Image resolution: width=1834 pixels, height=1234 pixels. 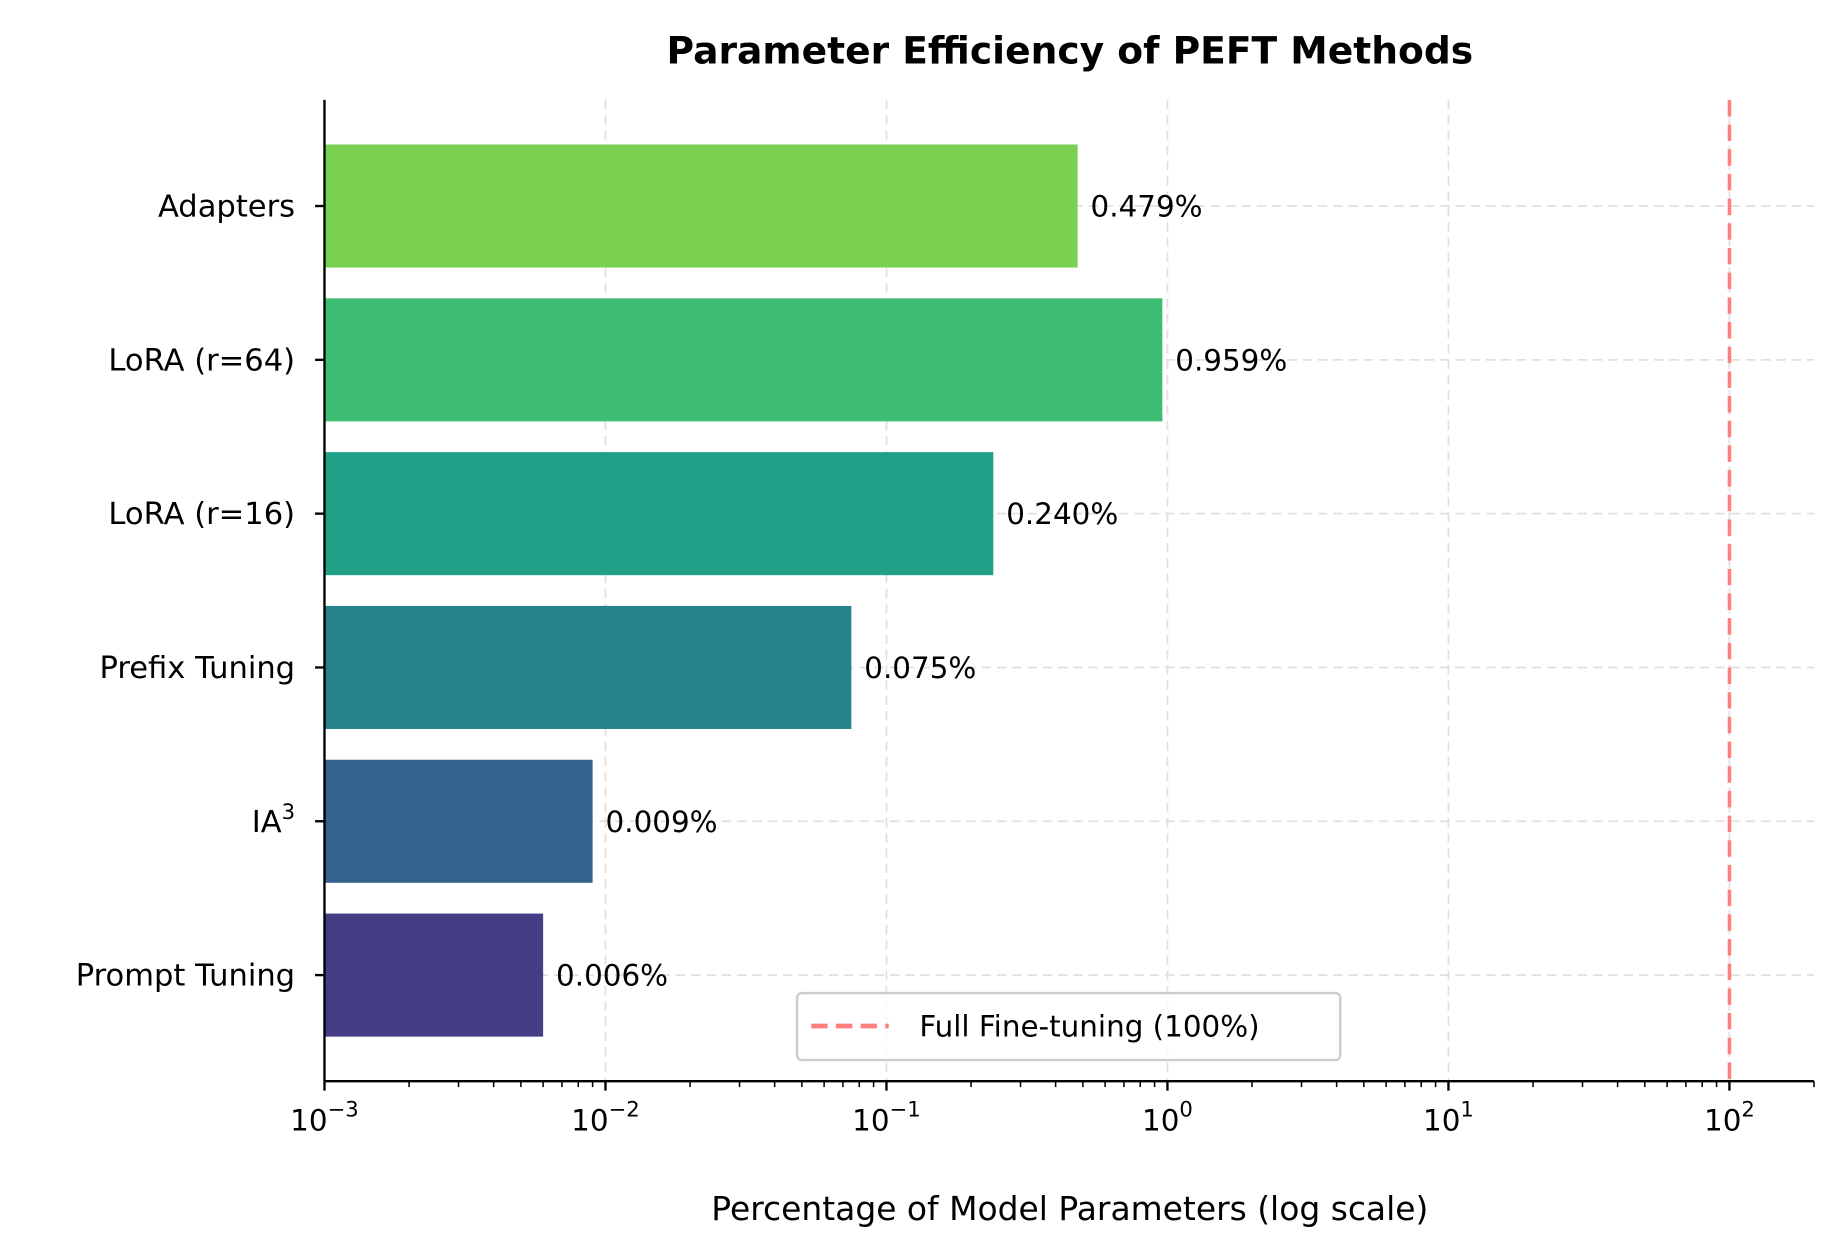 What do you see at coordinates (1147, 207) in the screenshot?
I see `value-label: 0.479%` at bounding box center [1147, 207].